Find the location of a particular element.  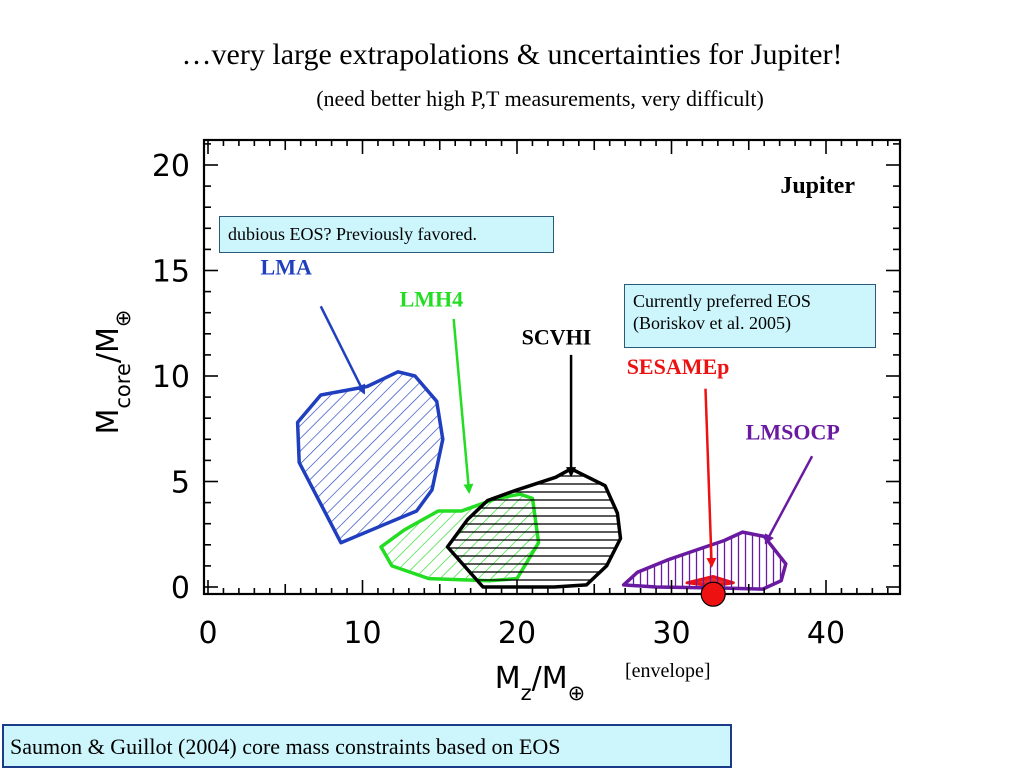

x-tick-label: 40 is located at coordinates (826, 633).